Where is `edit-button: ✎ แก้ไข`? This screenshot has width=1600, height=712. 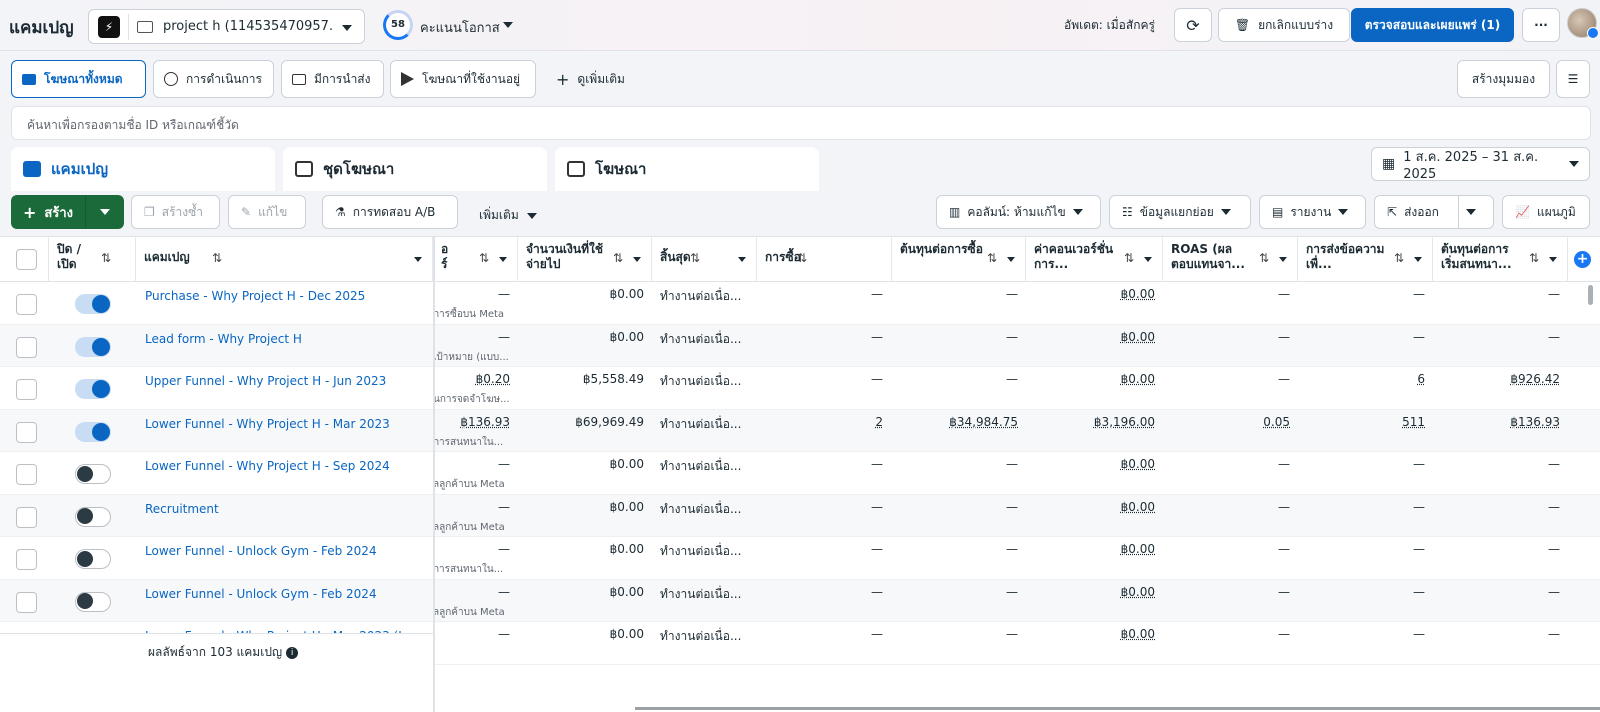 edit-button: ✎ แก้ไข is located at coordinates (267, 212).